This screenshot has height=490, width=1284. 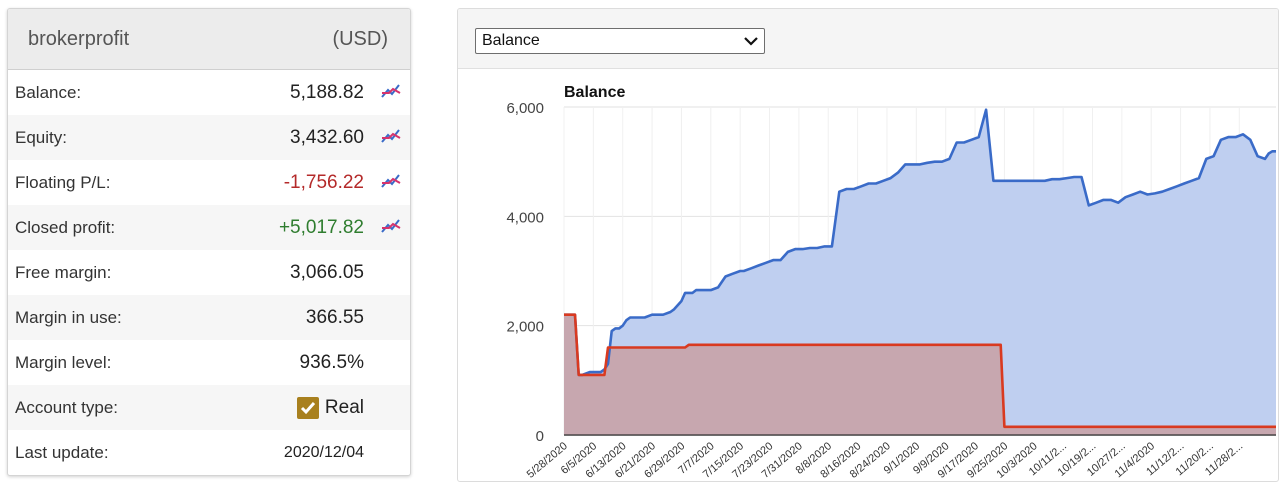 What do you see at coordinates (79, 38) in the screenshot?
I see `account-name: brokerprofit` at bounding box center [79, 38].